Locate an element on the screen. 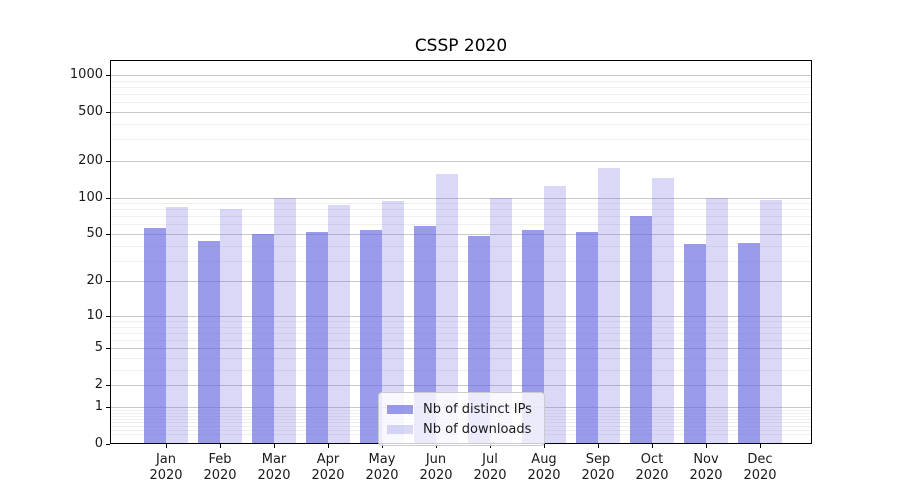 Image resolution: width=900 pixels, height=500 pixels. bar-downloads-jan is located at coordinates (177, 325).